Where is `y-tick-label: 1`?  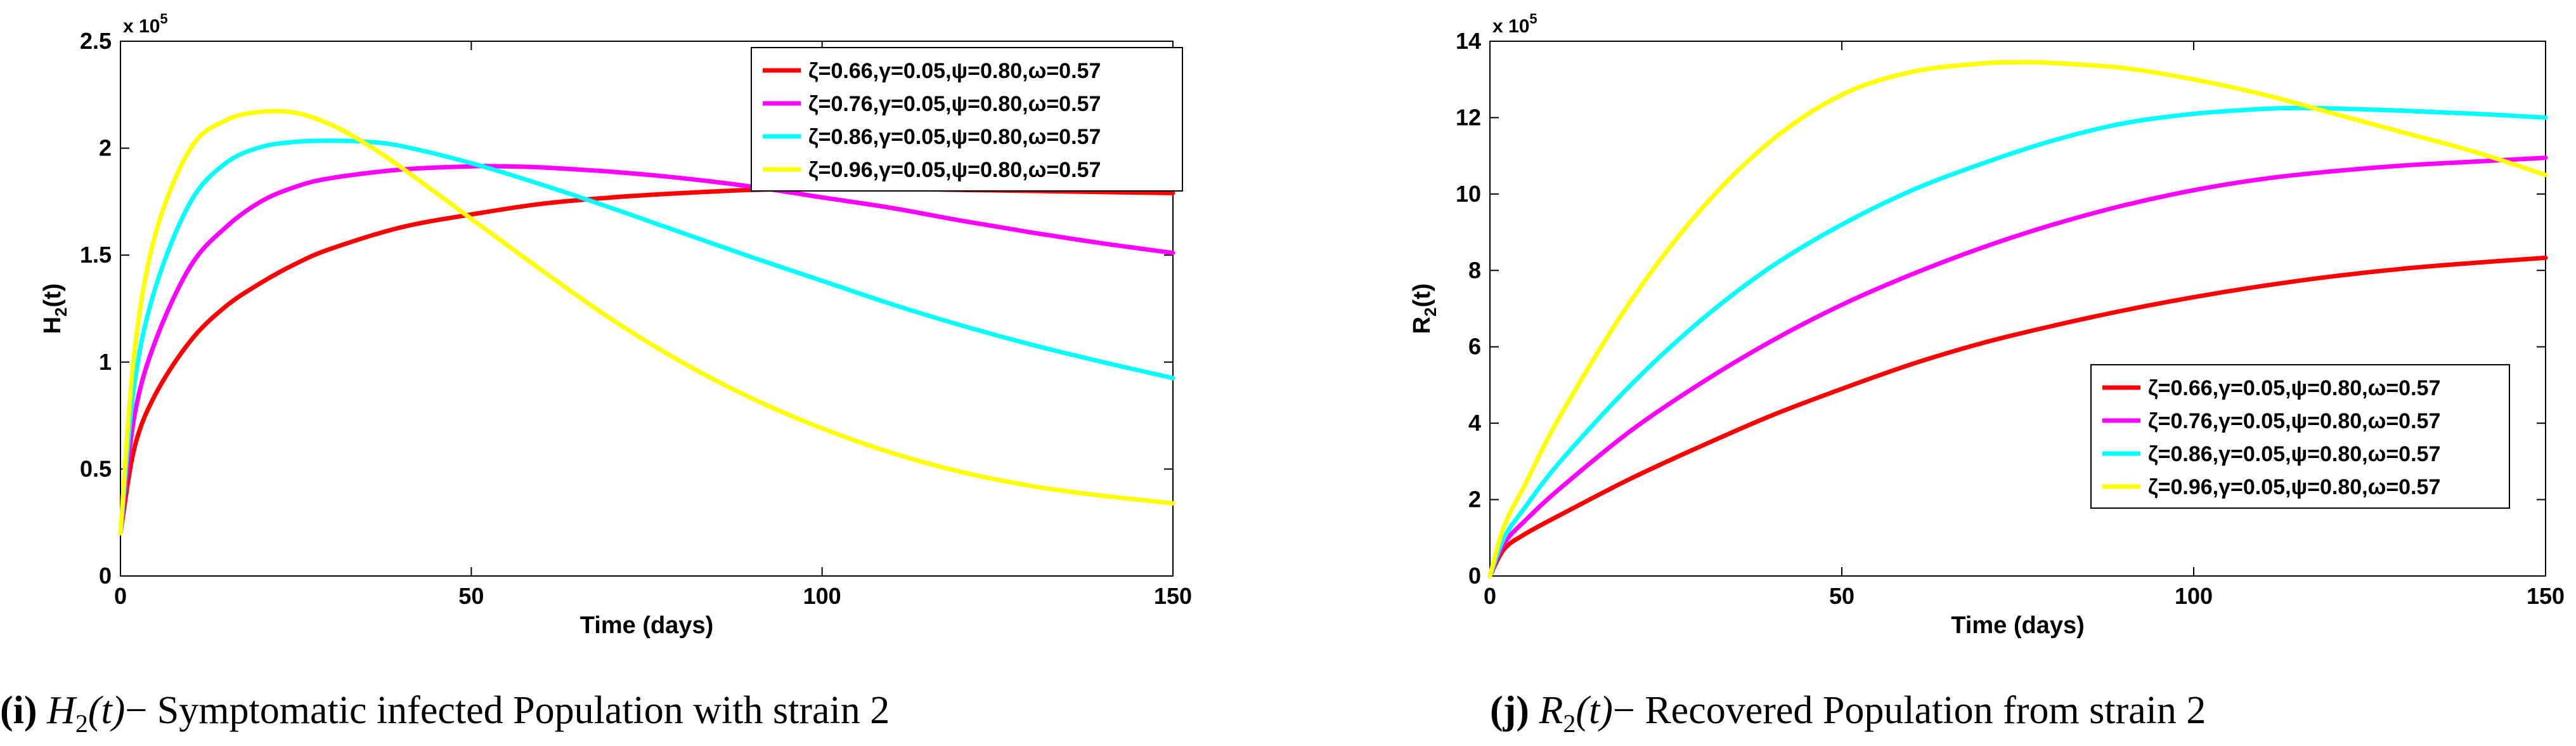 y-tick-label: 1 is located at coordinates (106, 362).